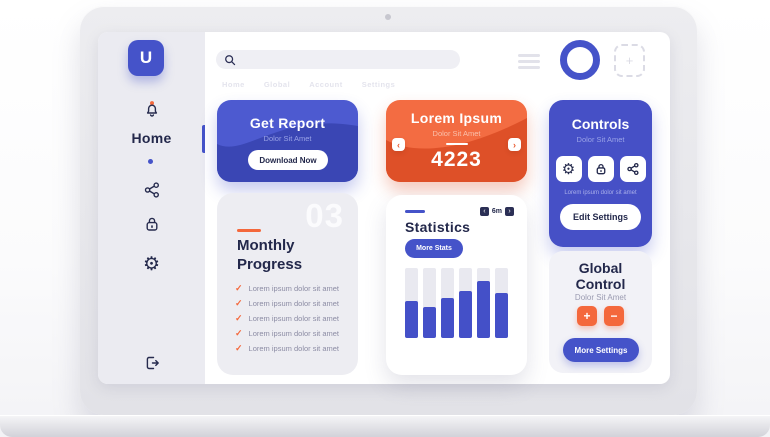  I want to click on nav-link-account: Account, so click(326, 84).